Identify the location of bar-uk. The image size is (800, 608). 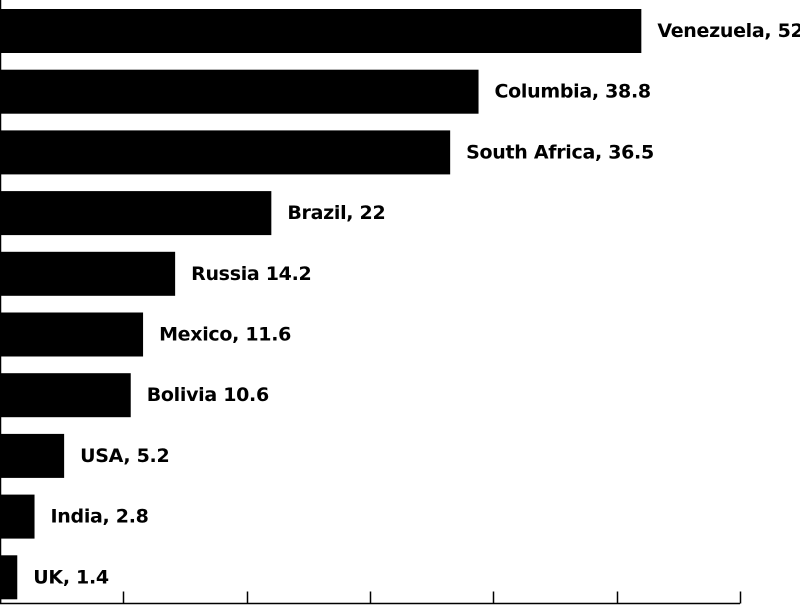
(9, 577).